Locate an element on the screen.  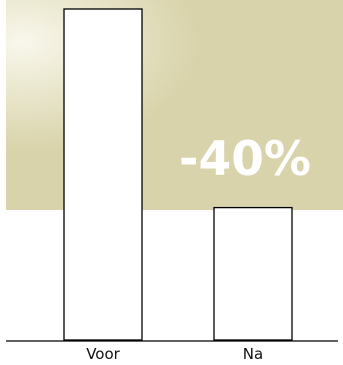
reduction-annotation: -40% is located at coordinates (245, 159).